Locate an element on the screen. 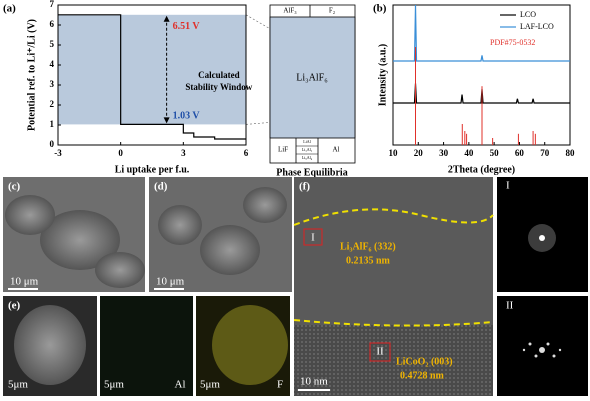  element-label: F is located at coordinates (280, 385).